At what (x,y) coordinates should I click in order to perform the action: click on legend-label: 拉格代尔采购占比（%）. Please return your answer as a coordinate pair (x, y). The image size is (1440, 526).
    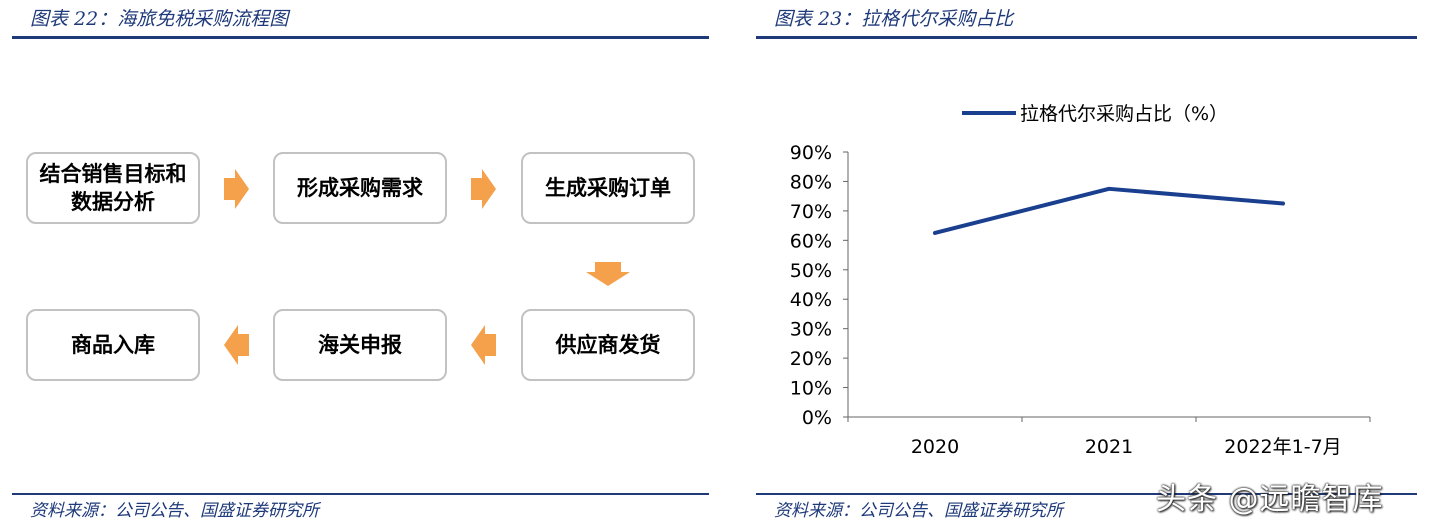
    Looking at the image, I should click on (1124, 114).